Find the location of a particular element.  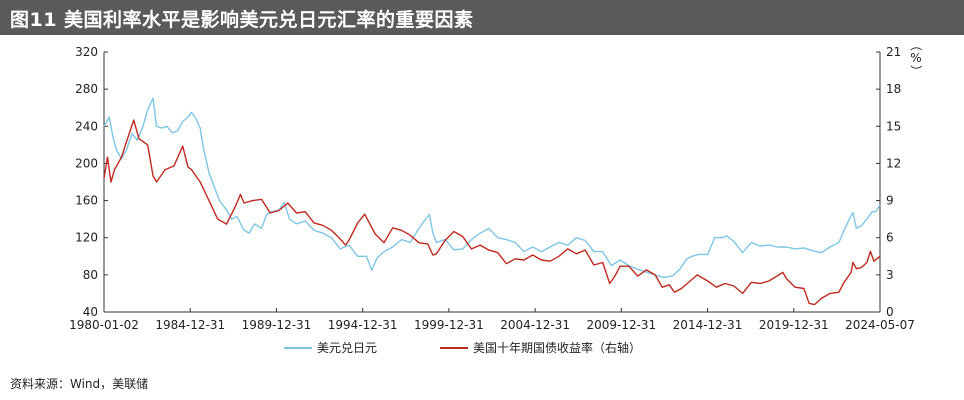

y-right-tick-label: 0 is located at coordinates (890, 312).